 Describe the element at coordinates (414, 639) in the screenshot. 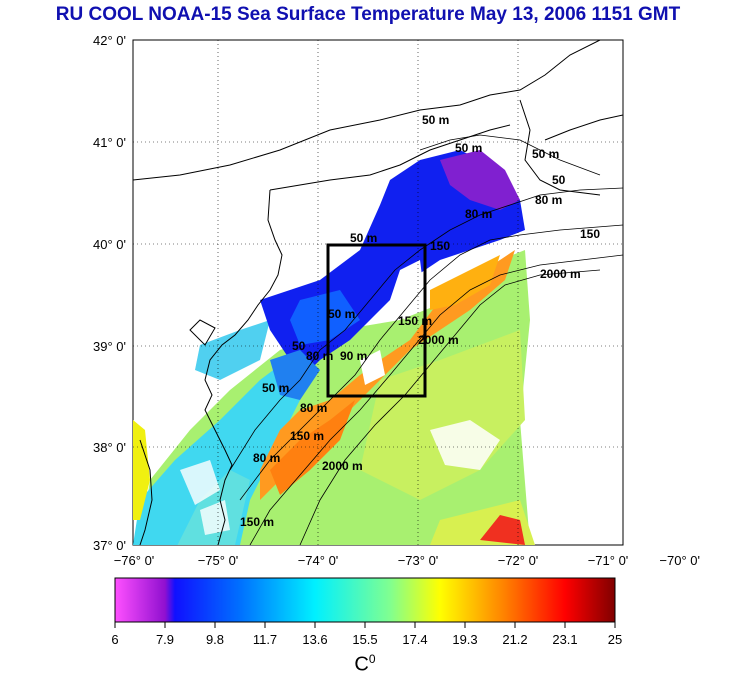

I see `colorbar-tick-label: 17.4` at that location.